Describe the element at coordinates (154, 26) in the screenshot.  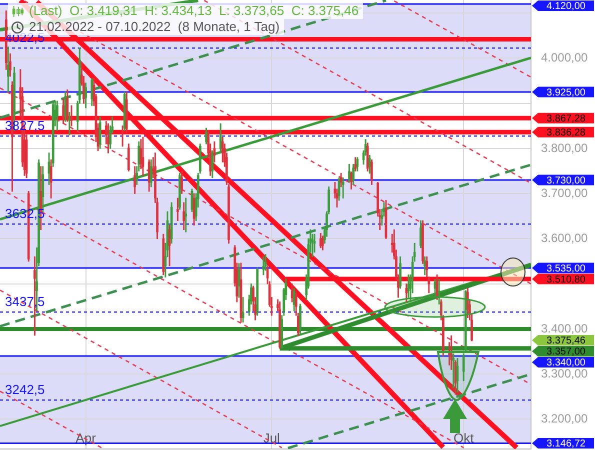
I see `text: 21.02.2022 - 07.10.2022 (8 Monate, 1 Tag)` at that location.